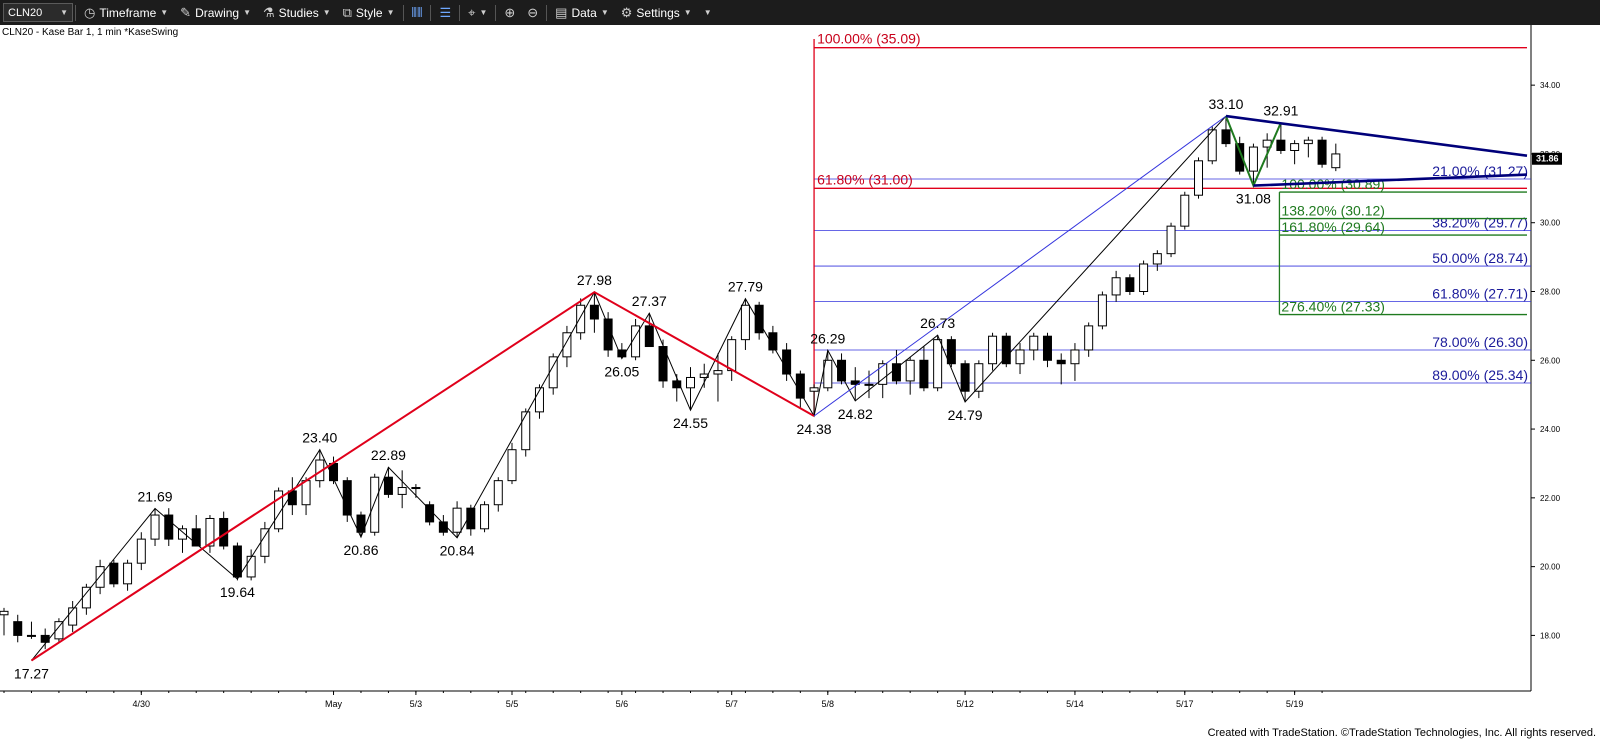  I want to click on price-tick-label: 20.00, so click(1550, 567).